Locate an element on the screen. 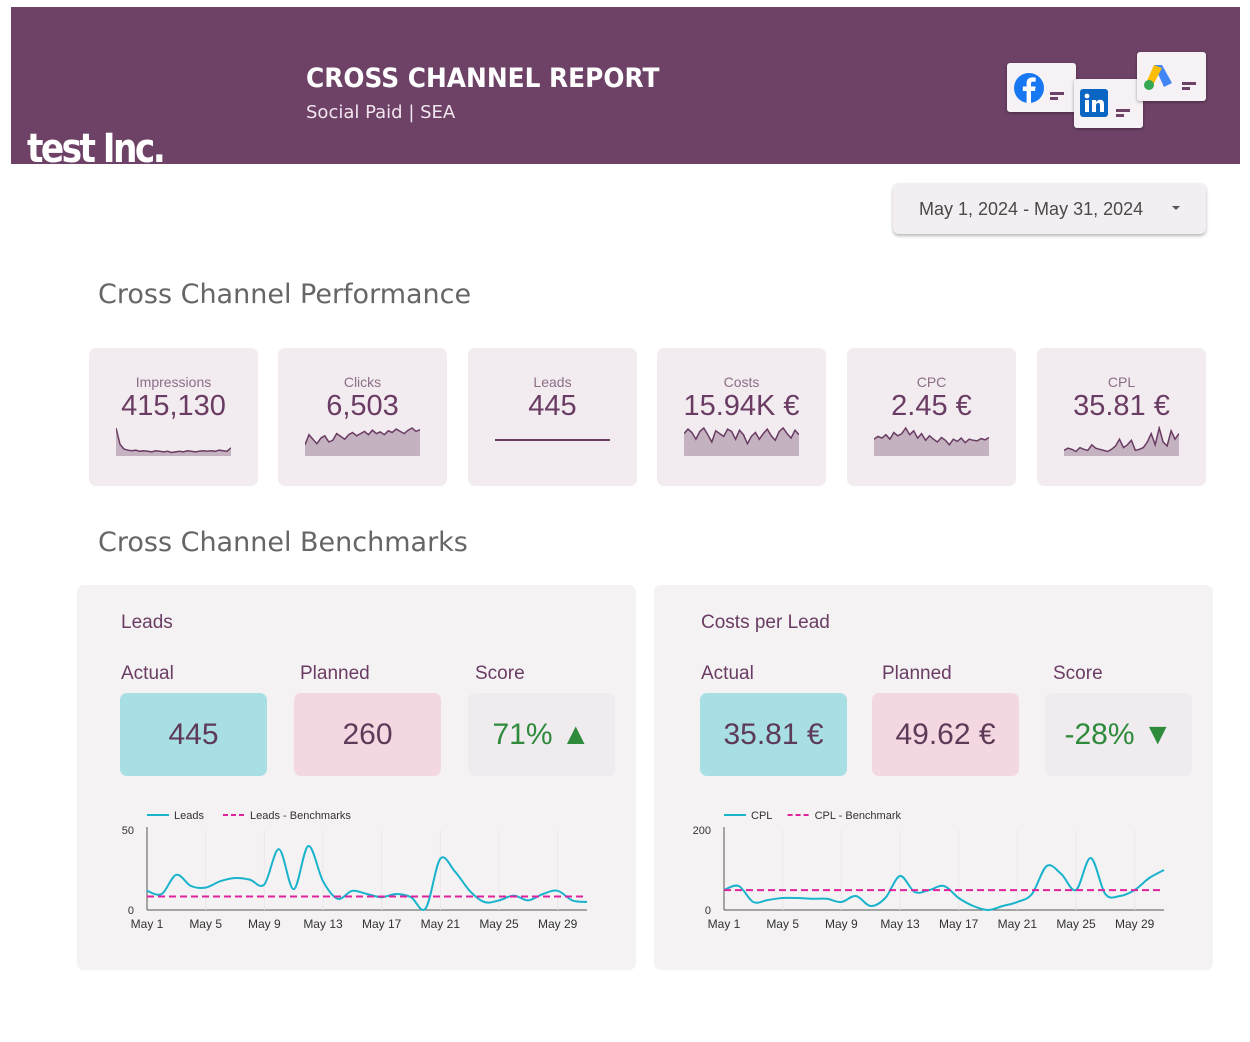 This screenshot has width=1250, height=1042. report-subtitle: Social Paid | SEA is located at coordinates (381, 112).